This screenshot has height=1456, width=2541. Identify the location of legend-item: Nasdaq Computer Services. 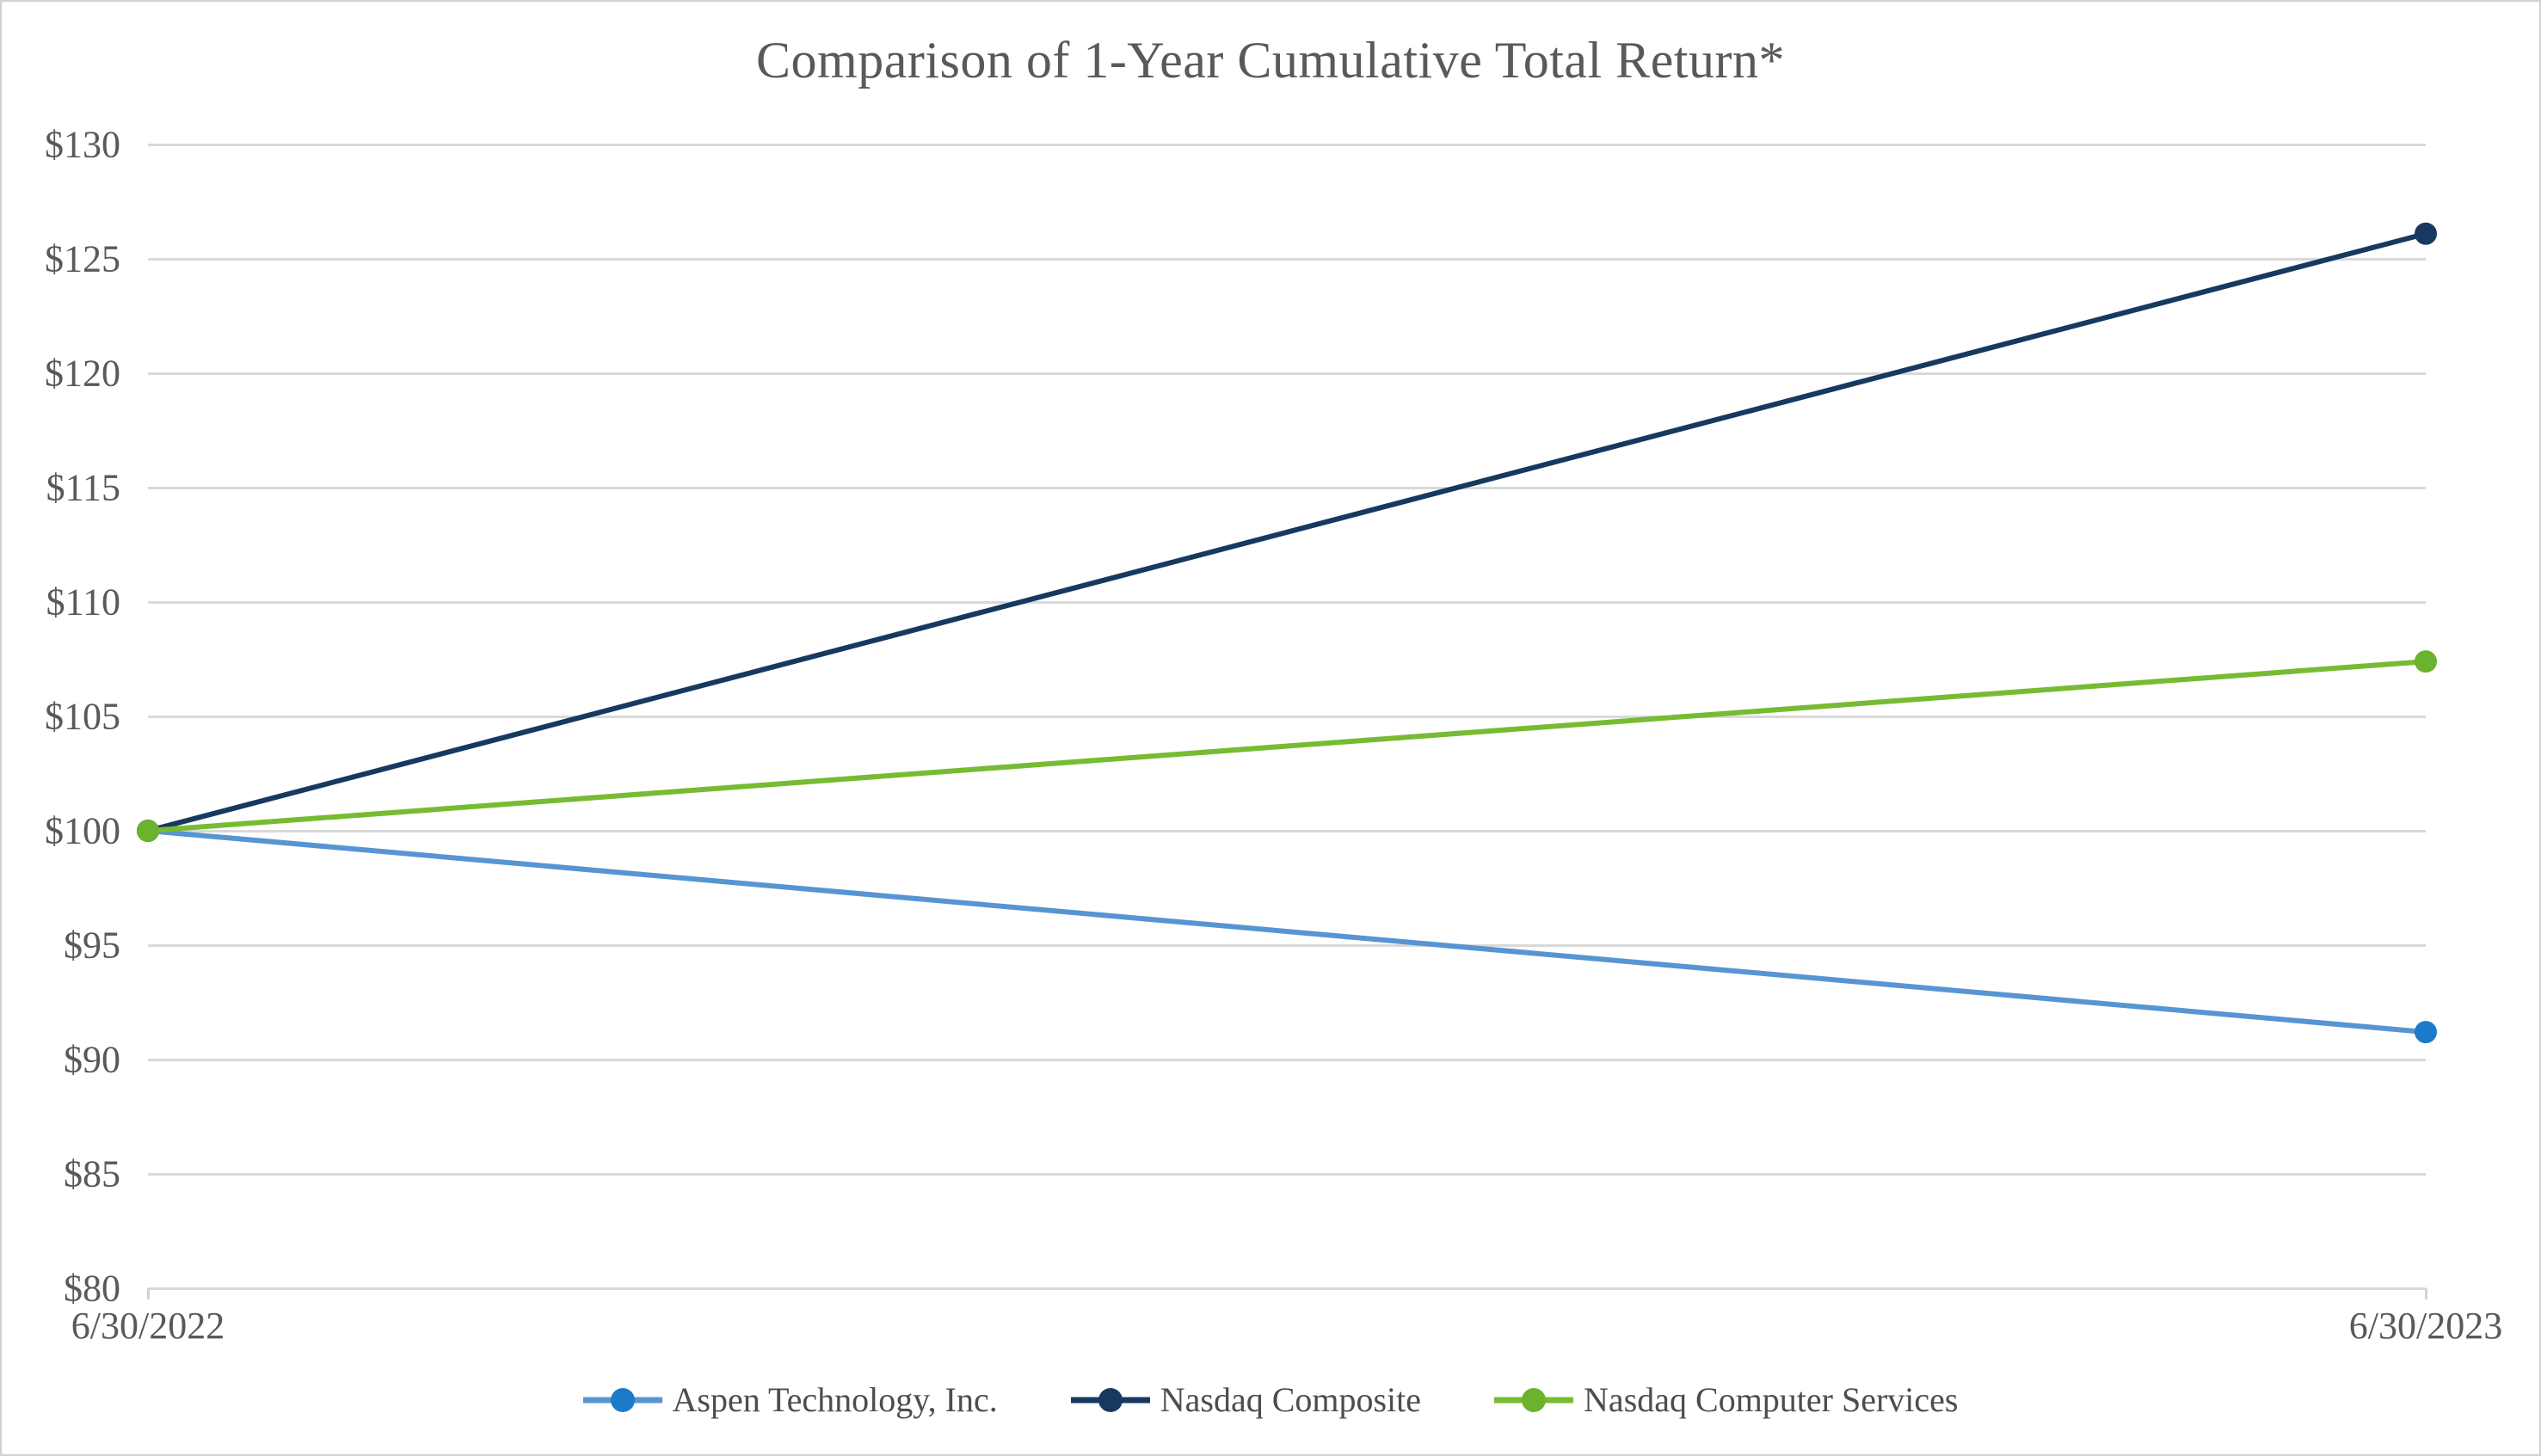
(1726, 1400).